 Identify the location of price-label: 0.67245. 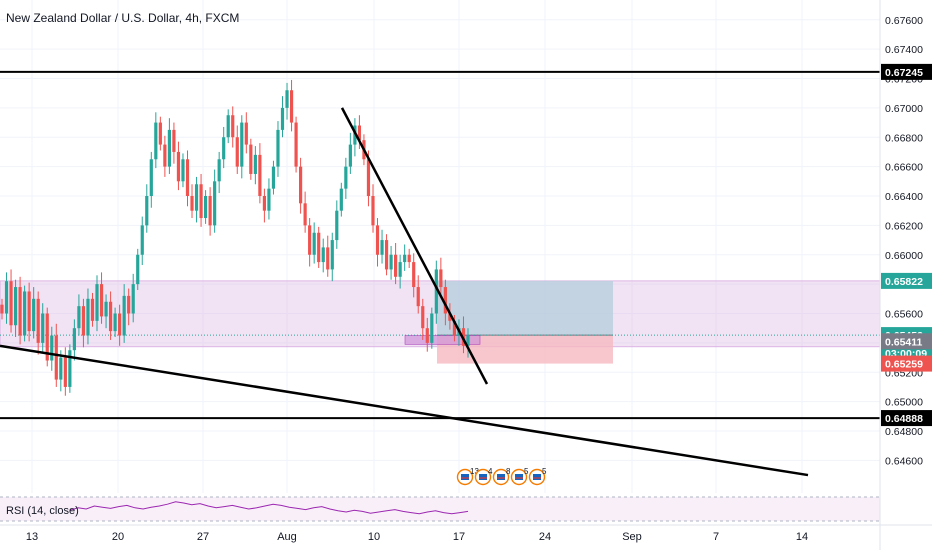
(904, 73).